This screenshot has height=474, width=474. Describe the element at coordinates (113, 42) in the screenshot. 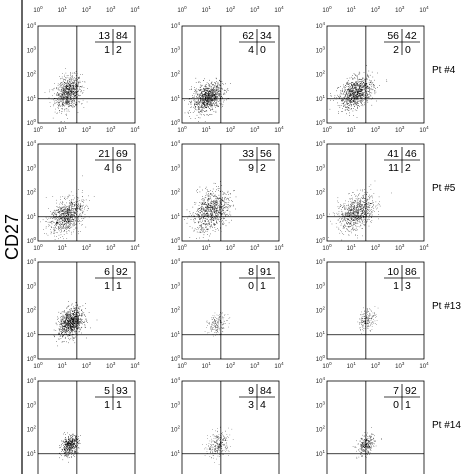

I see `quadrant-percentages: 13 841 2` at that location.